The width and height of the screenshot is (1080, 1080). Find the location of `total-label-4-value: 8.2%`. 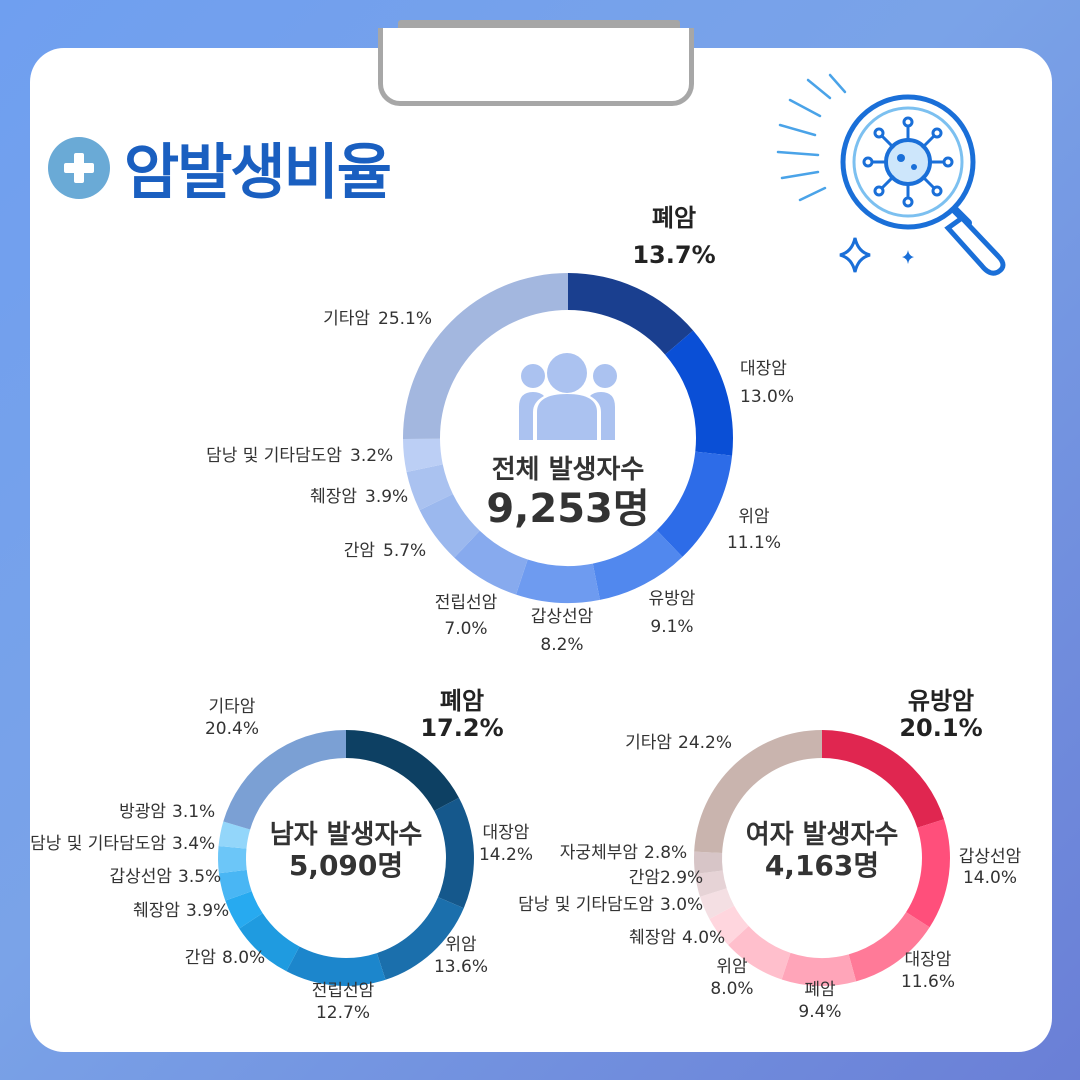

total-label-4-value: 8.2% is located at coordinates (561, 645).